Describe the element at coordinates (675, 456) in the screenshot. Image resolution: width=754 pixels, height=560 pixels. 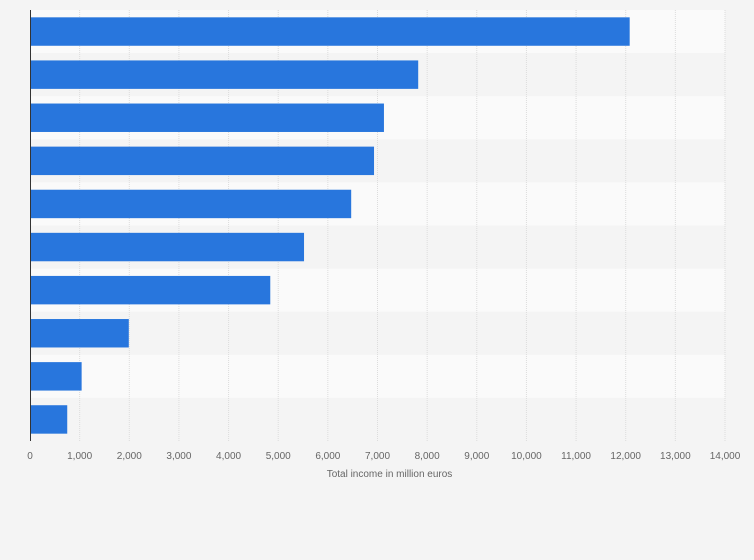
I see `x-tick-label: 13,000` at that location.